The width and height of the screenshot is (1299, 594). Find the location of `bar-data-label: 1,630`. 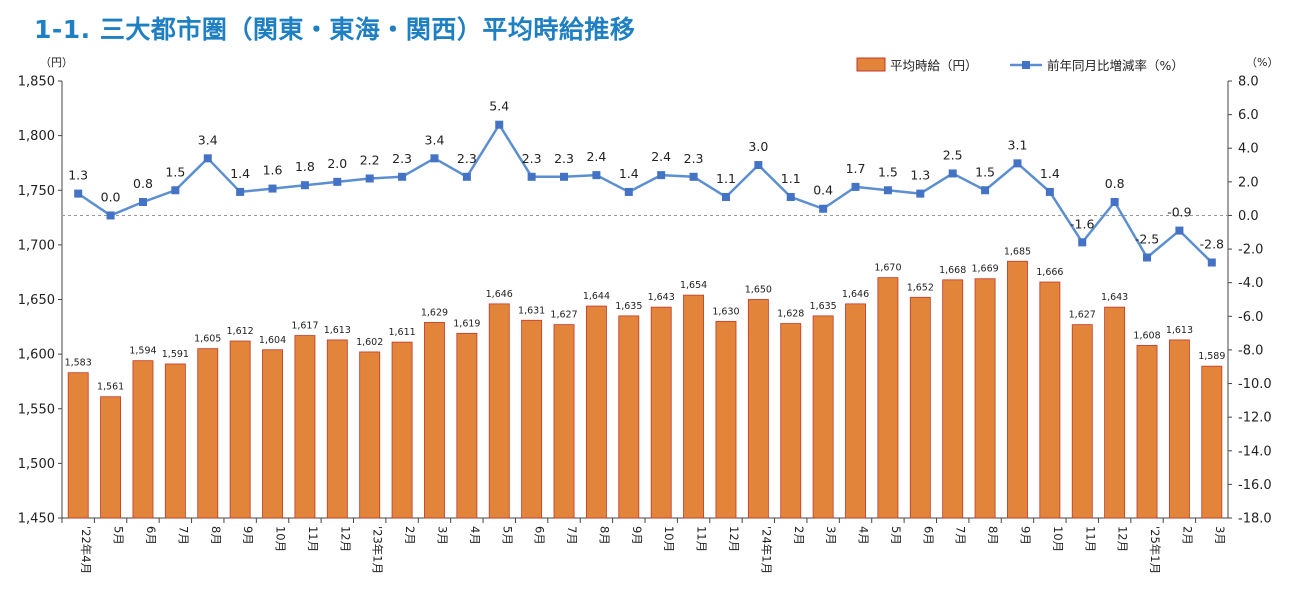

bar-data-label: 1,630 is located at coordinates (725, 311).